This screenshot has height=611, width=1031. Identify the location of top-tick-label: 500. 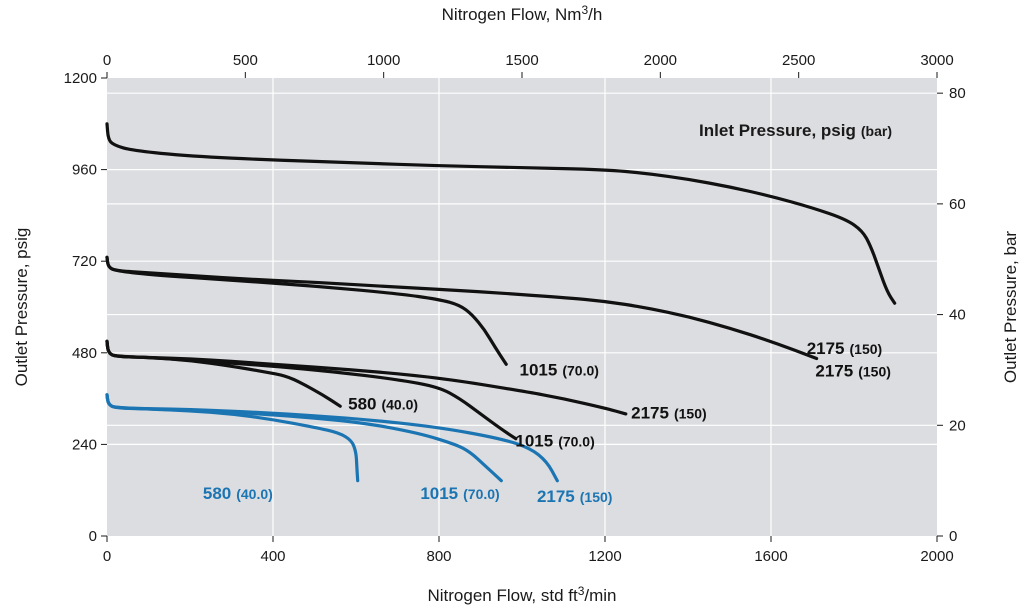
(245, 60).